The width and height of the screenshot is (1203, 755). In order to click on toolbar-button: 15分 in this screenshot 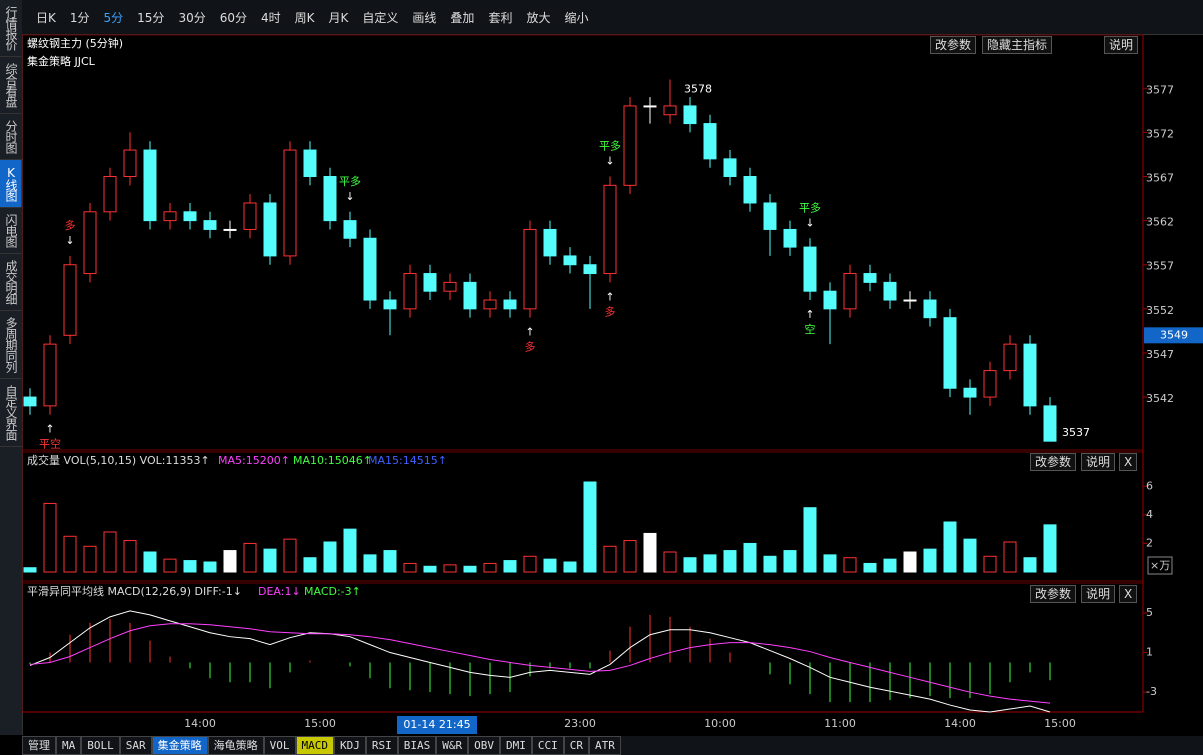, I will do `click(151, 17)`.